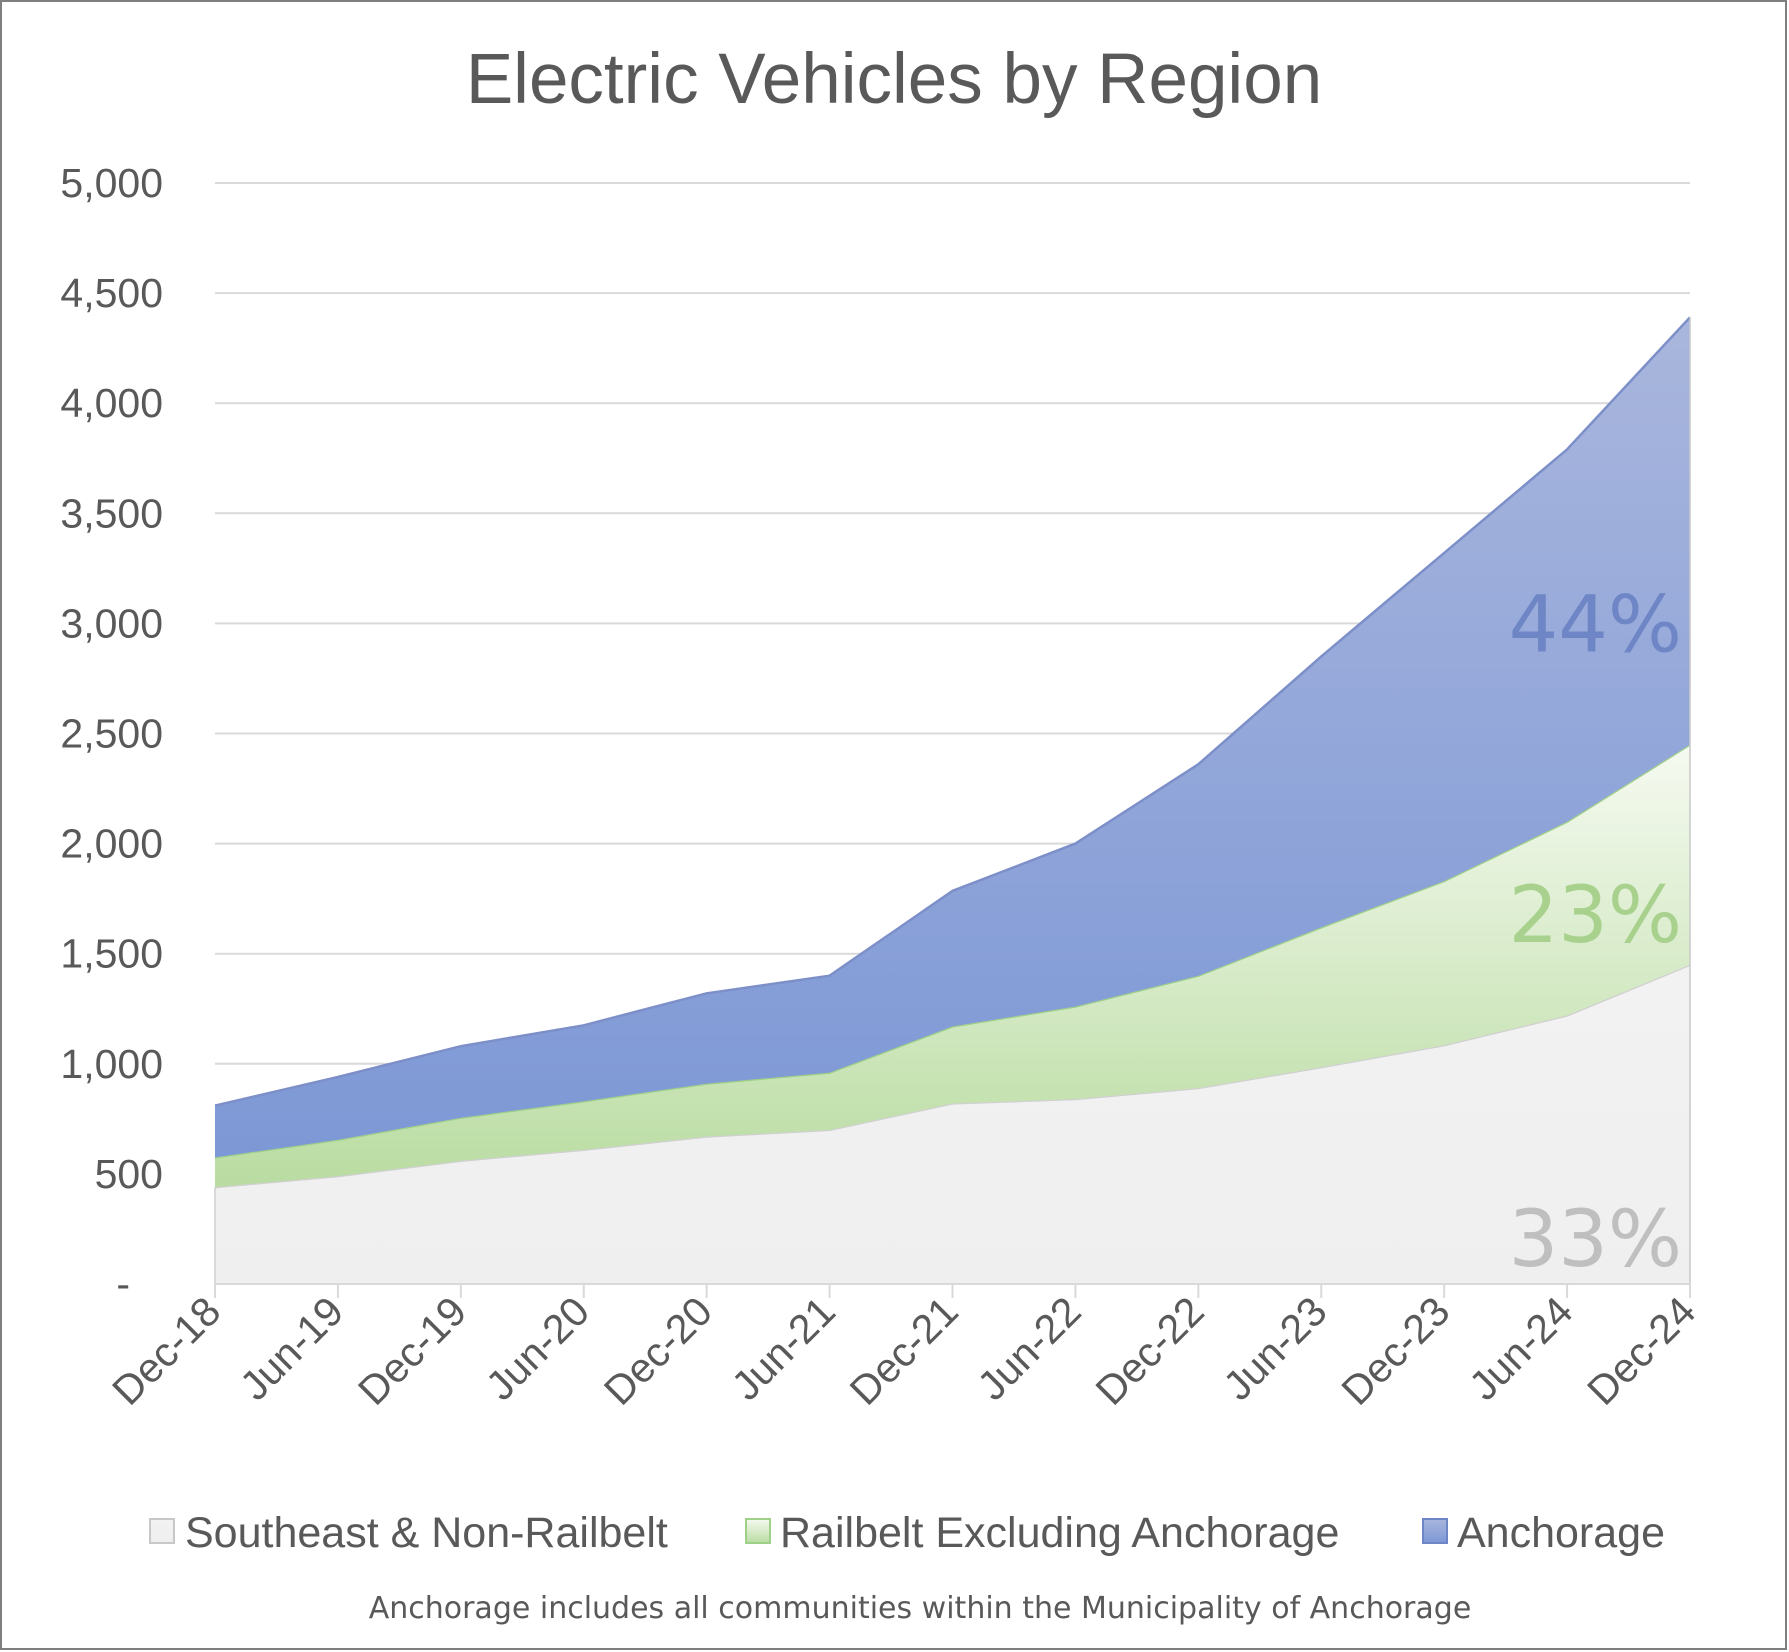 The image size is (1789, 1652). Describe the element at coordinates (129, 1174) in the screenshot. I see `y-tick-label: 500` at that location.